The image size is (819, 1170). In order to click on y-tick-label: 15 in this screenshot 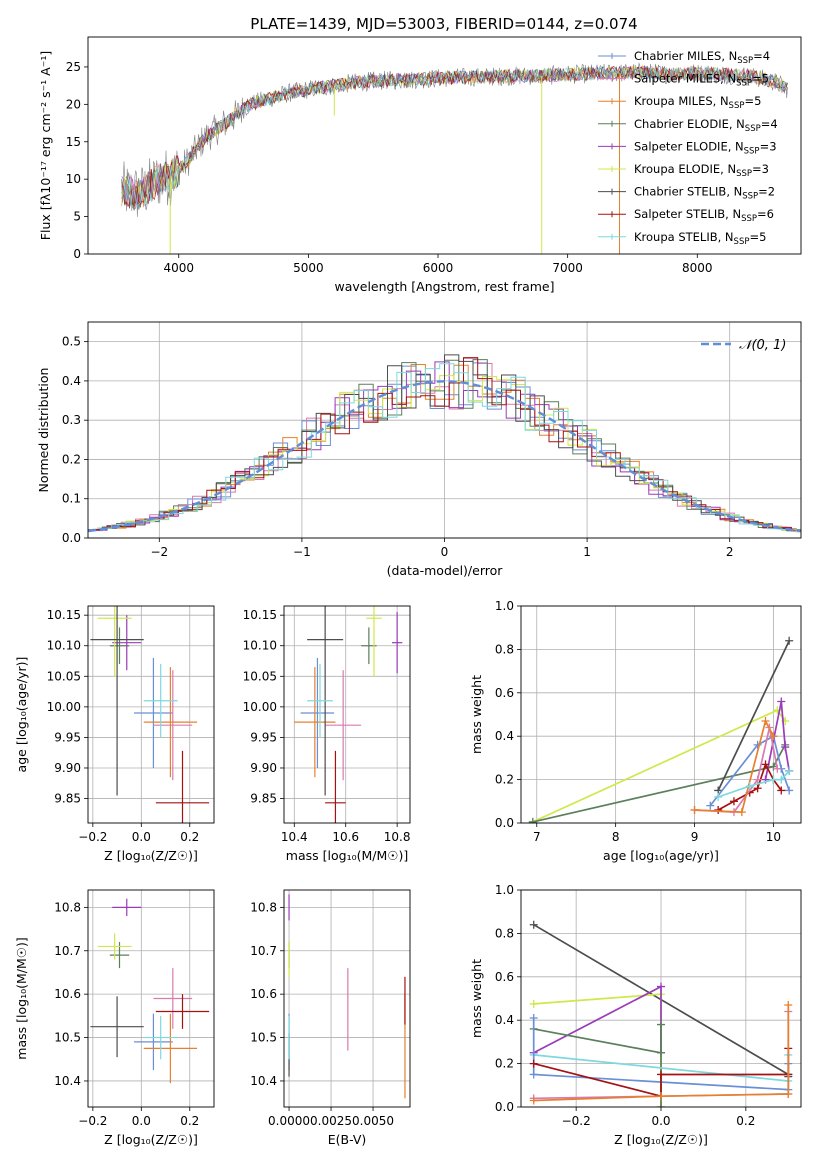, I will do `click(73, 142)`.